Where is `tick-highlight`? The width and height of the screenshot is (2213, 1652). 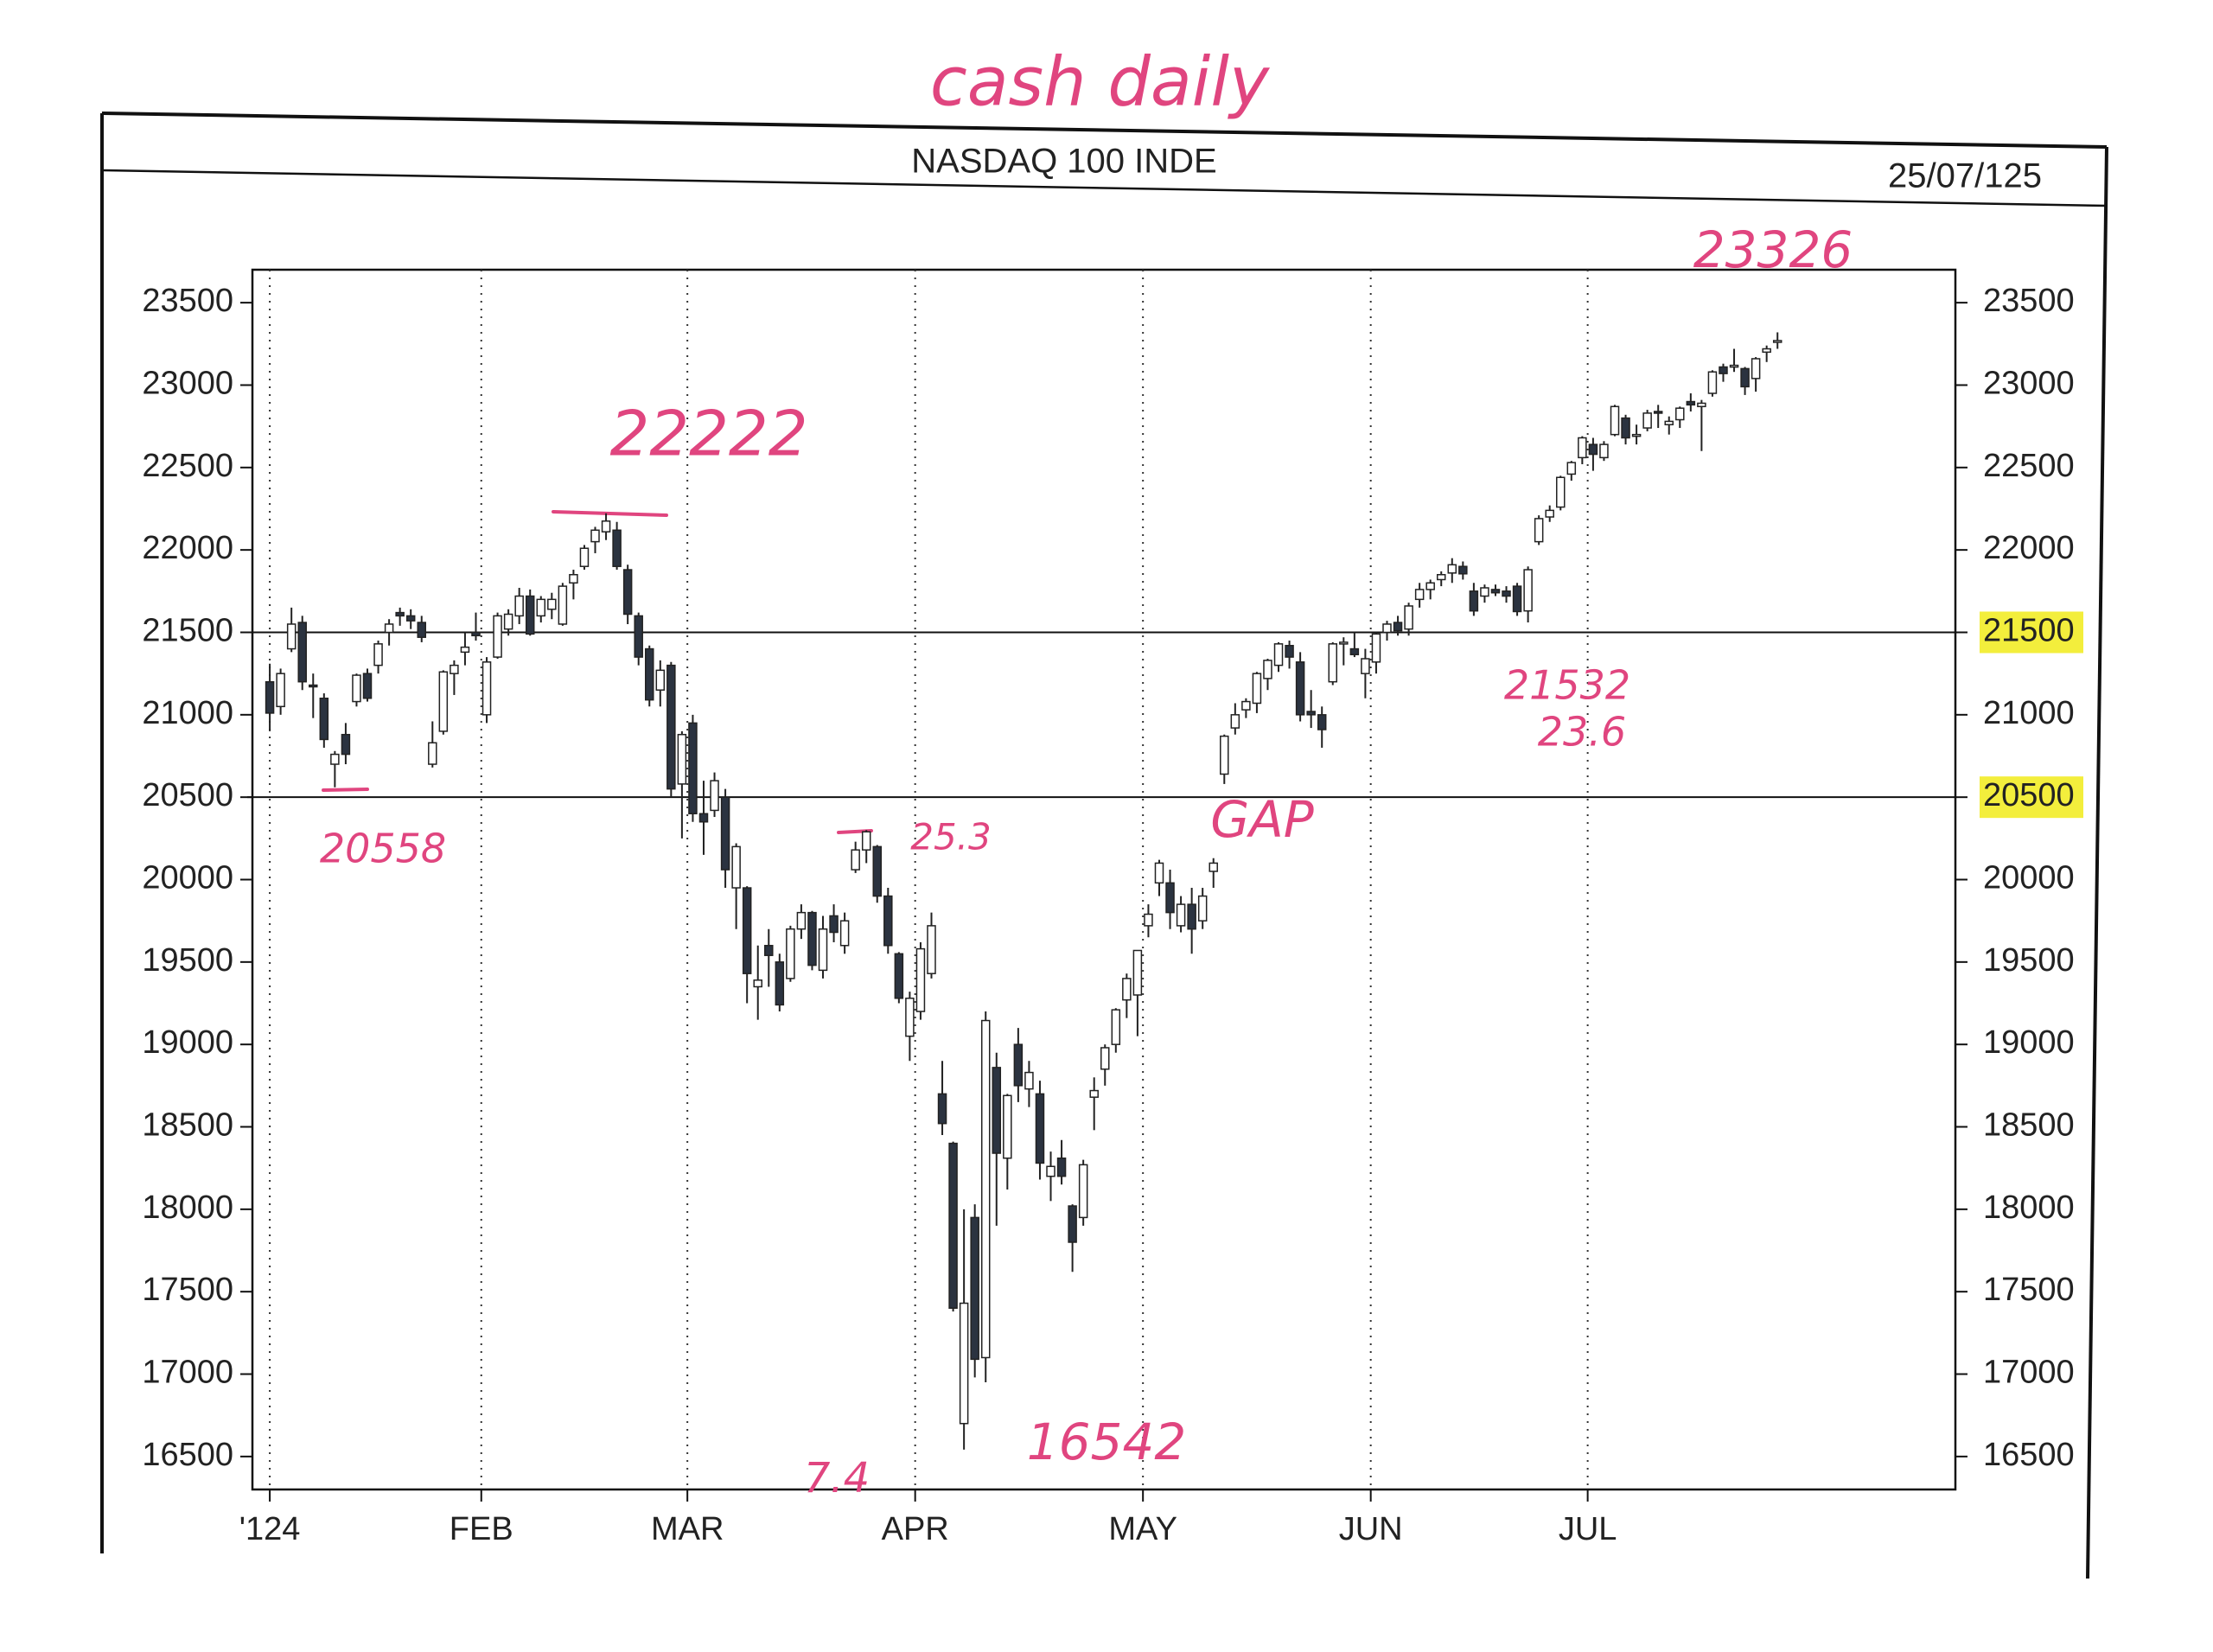
tick-highlight is located at coordinates (2032, 798).